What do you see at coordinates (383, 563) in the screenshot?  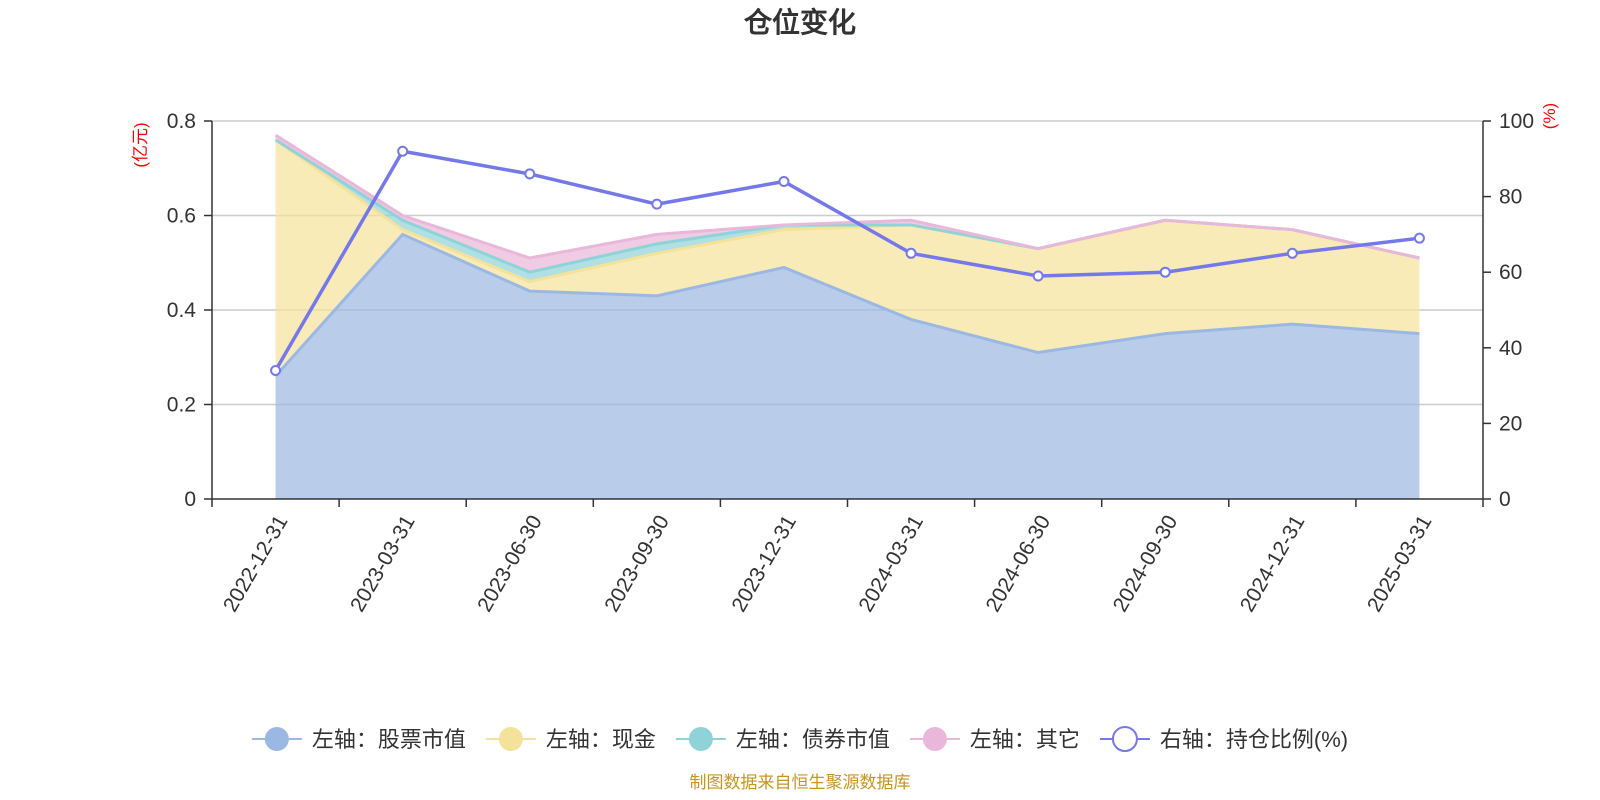 I see `x-axis-tick-label: 2023-03-31` at bounding box center [383, 563].